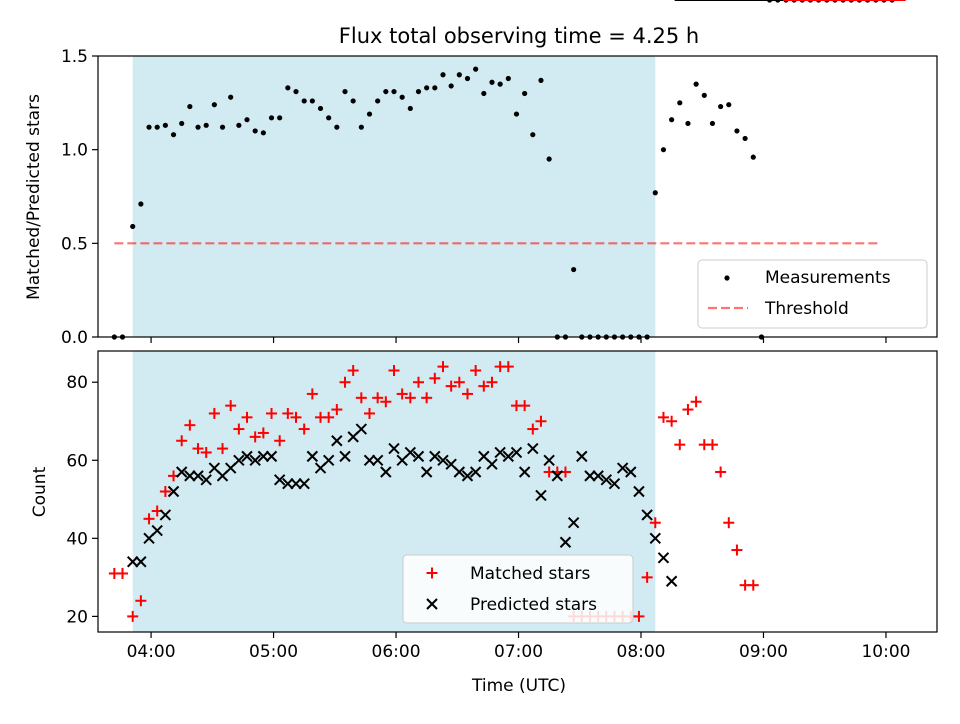  I want to click on x-axis-label: Time (UTC), so click(518, 686).